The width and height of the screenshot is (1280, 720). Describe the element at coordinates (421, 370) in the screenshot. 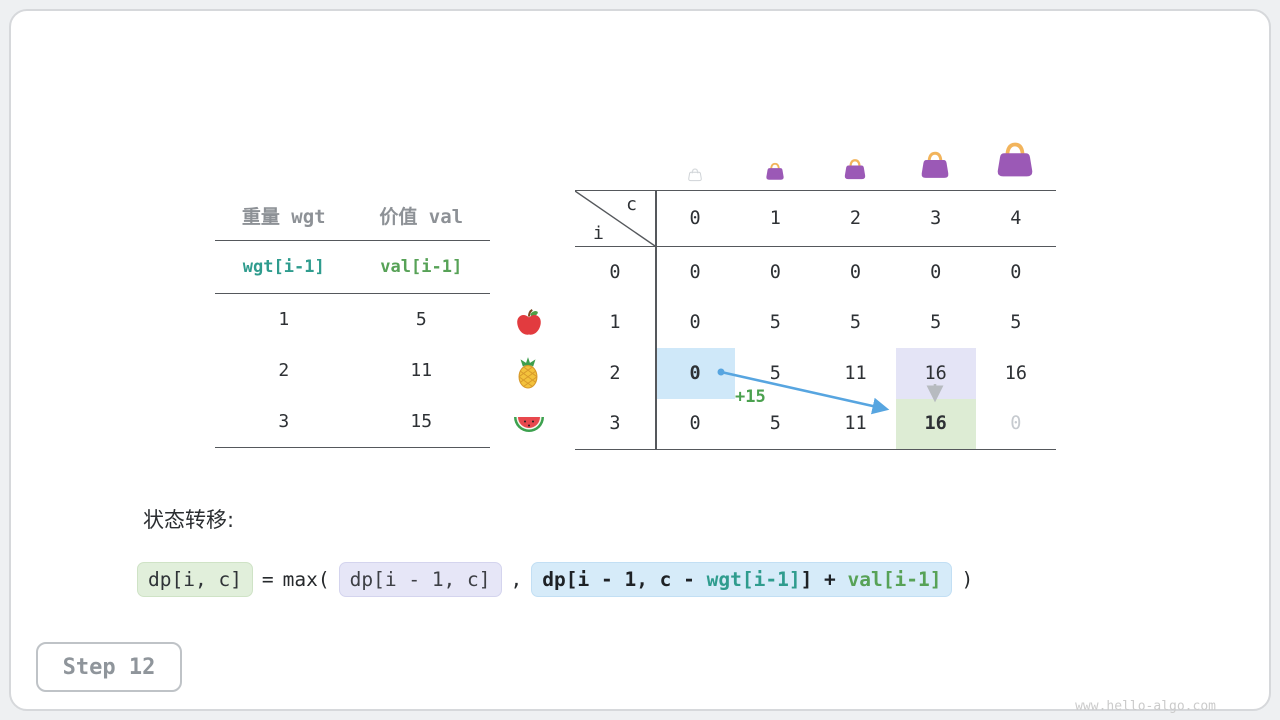

I see `item-value-cell: 11` at that location.